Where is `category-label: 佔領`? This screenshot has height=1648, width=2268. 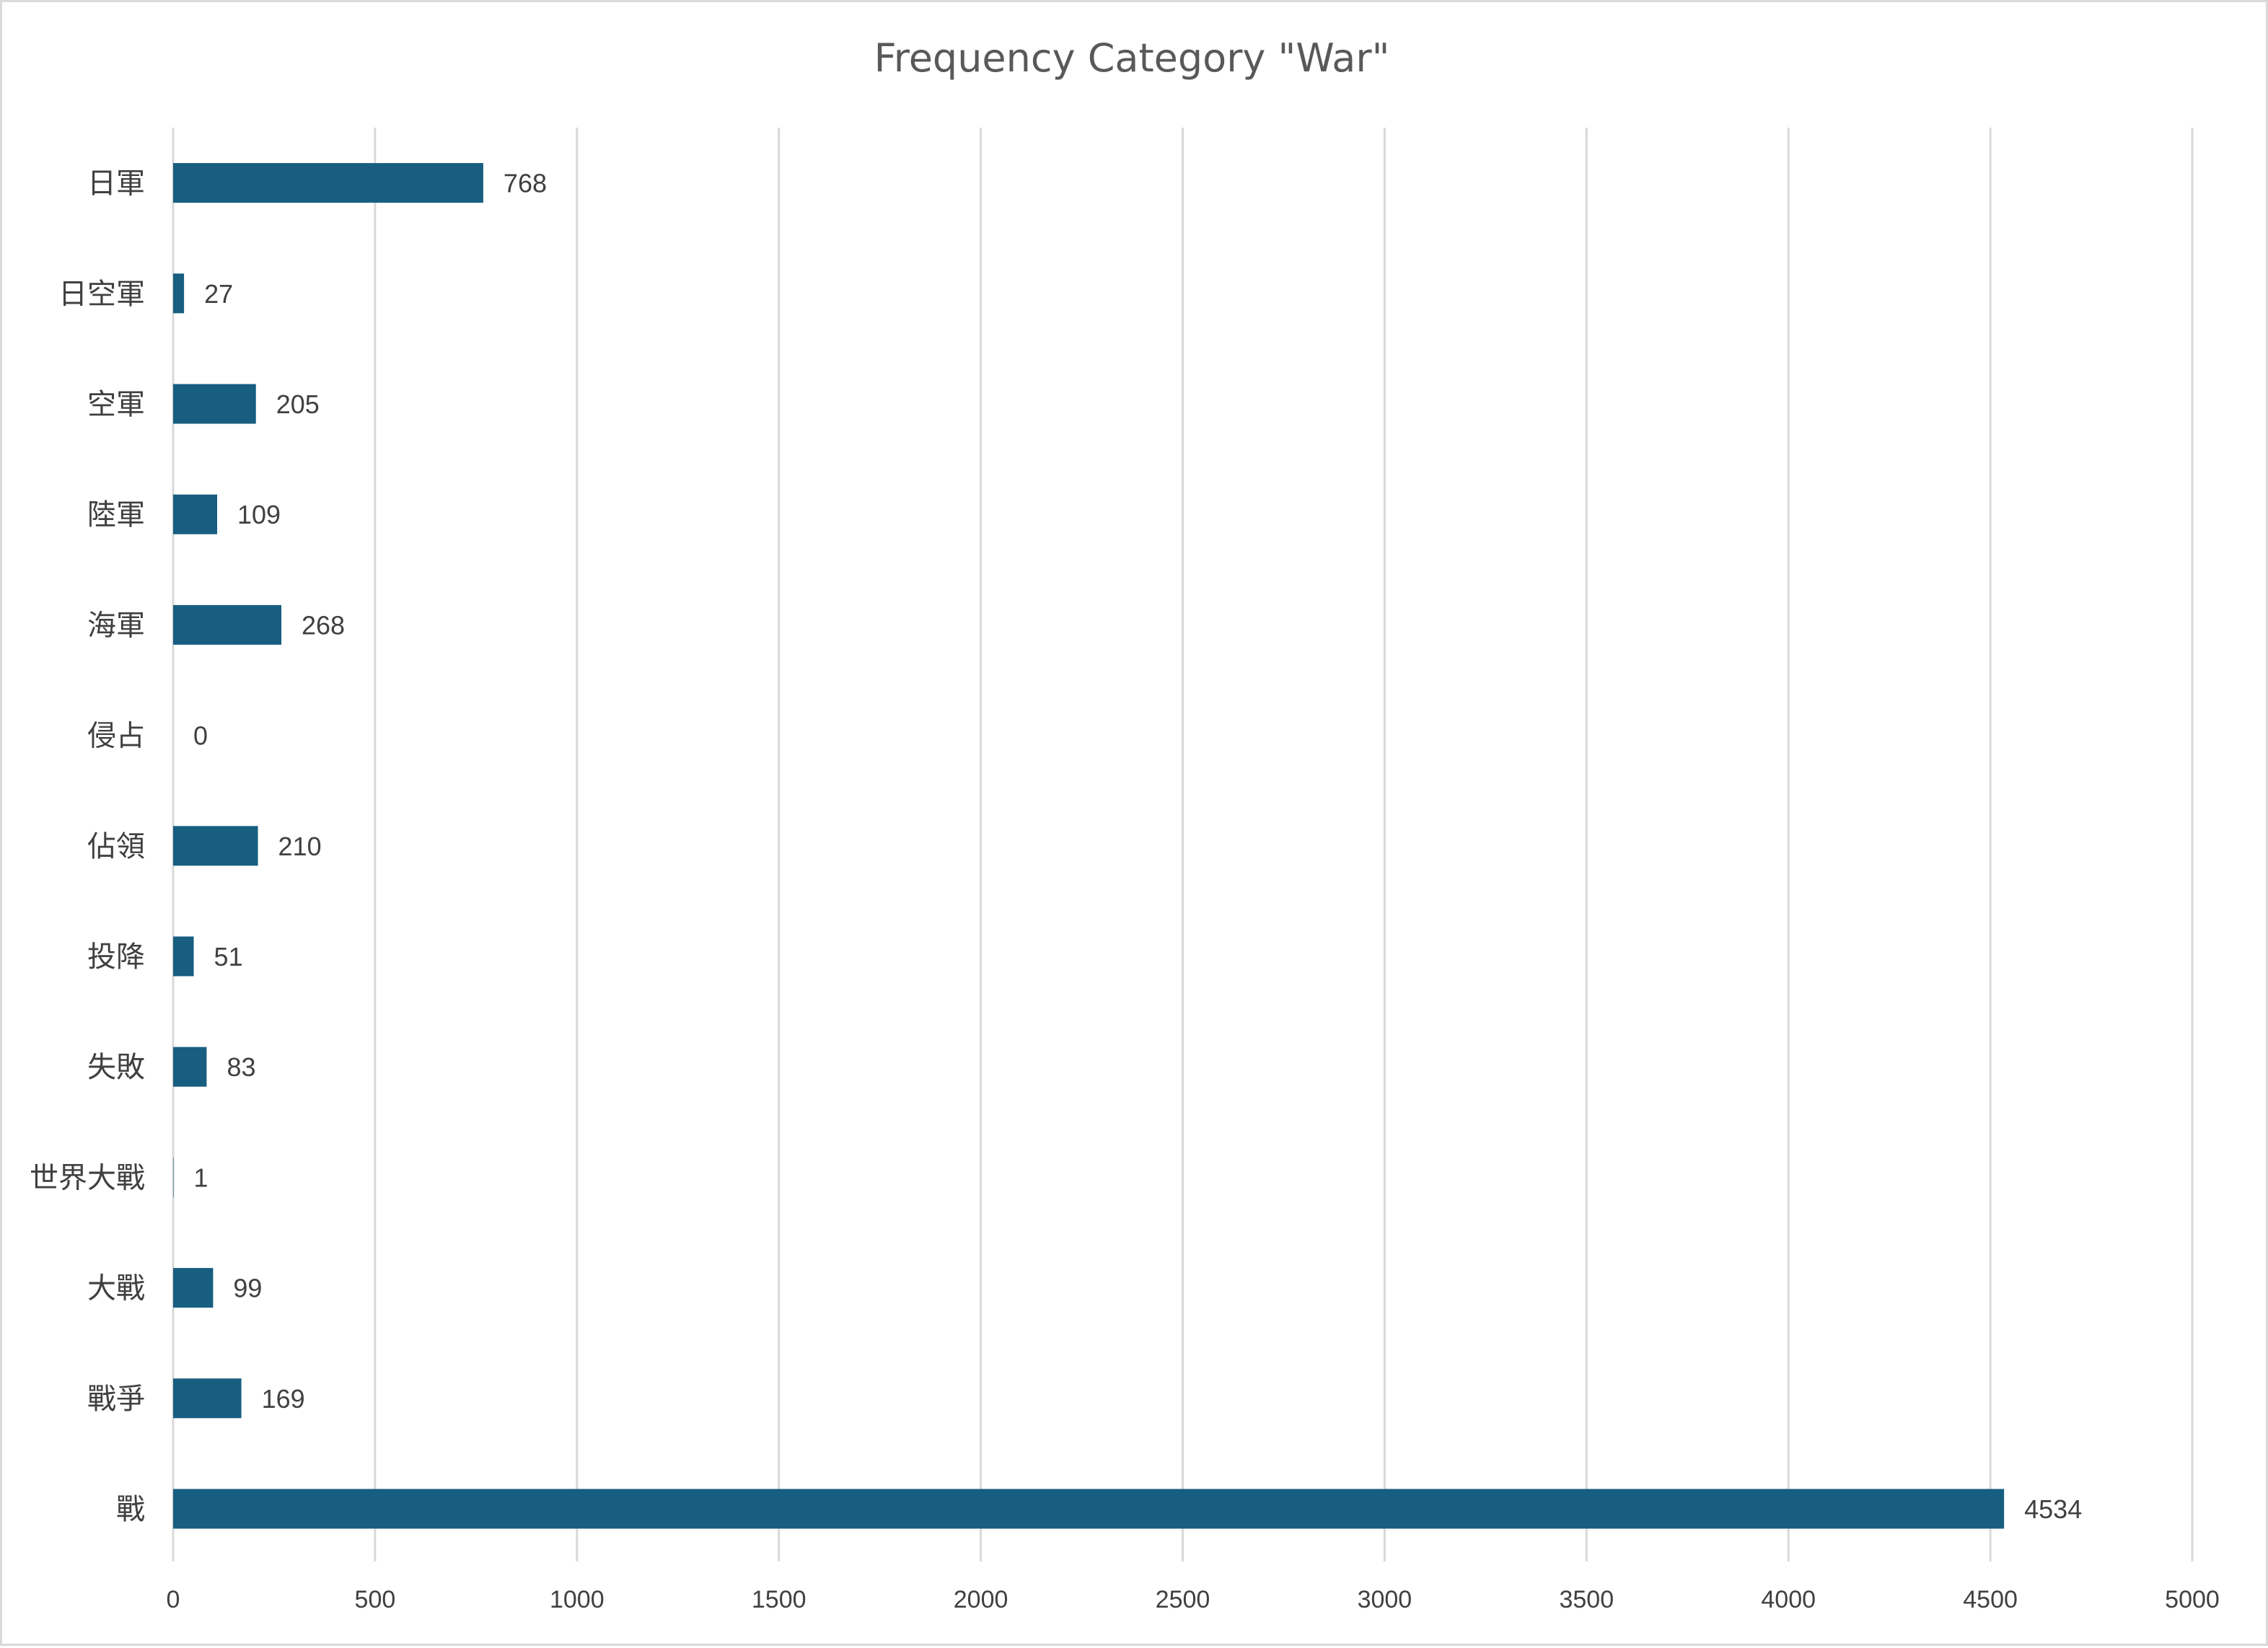
category-label: 佔領 is located at coordinates (116, 846).